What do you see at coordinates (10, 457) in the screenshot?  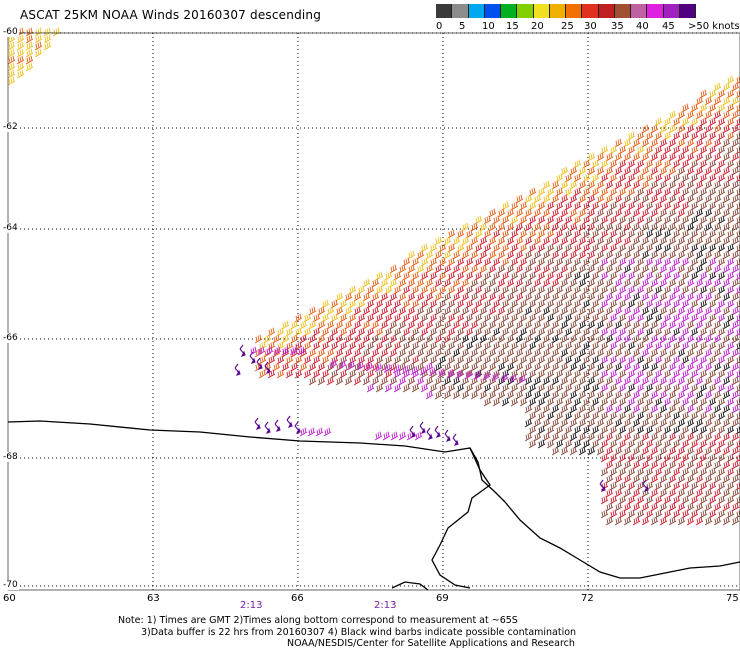 I see `lat-label: -68` at bounding box center [10, 457].